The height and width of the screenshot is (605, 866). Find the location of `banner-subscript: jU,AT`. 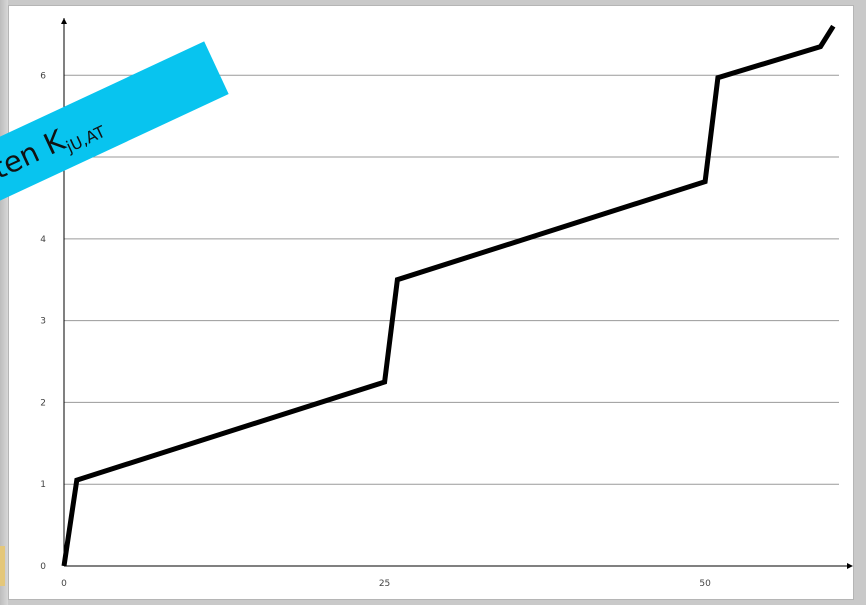

banner-subscript: jU,AT is located at coordinates (86, 139).